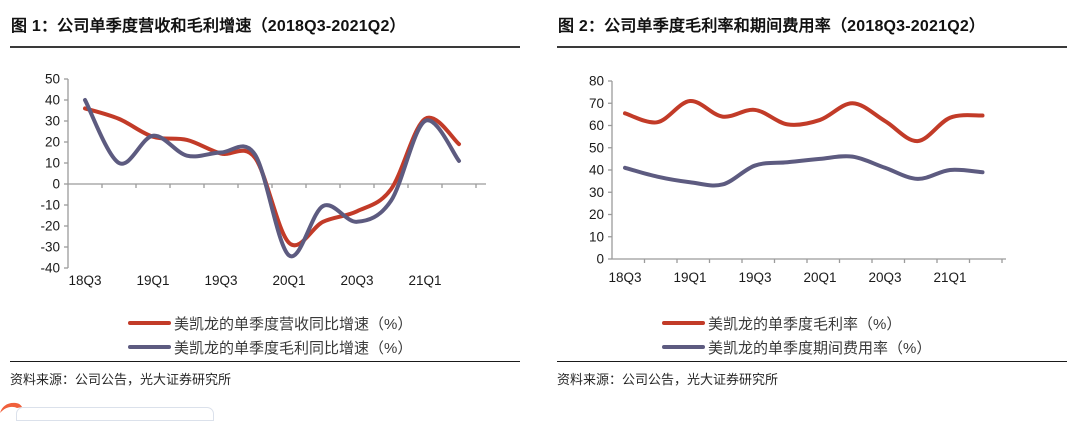 Image resolution: width=1080 pixels, height=421 pixels. What do you see at coordinates (596, 81) in the screenshot?
I see `svg-text: 80` at bounding box center [596, 81].